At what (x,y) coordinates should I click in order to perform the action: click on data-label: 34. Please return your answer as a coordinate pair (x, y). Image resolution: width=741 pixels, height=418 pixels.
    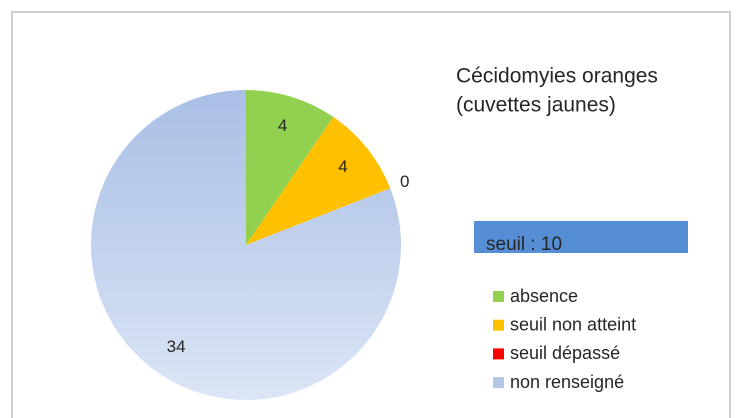
    Looking at the image, I should click on (176, 346).